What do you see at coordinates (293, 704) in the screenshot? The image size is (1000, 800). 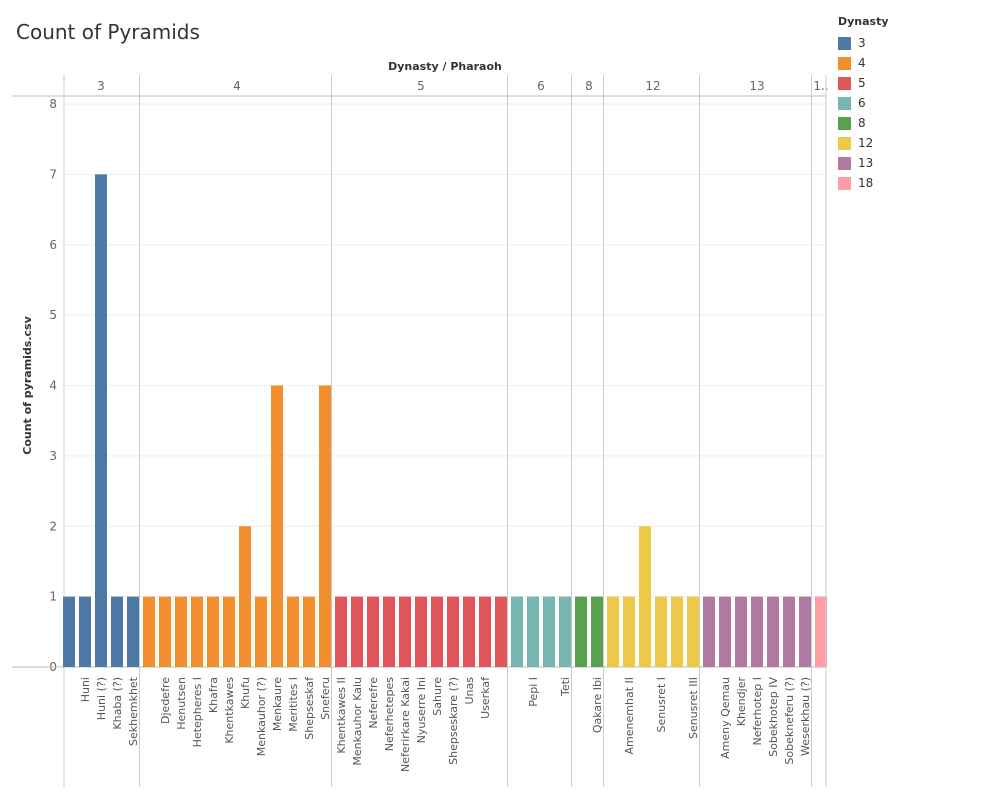 I see `x-tick-label: Meritites I` at bounding box center [293, 704].